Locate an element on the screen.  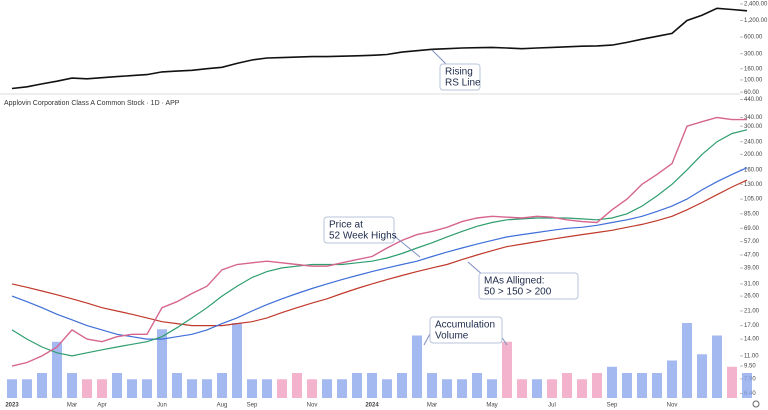
annotation-text: Rising is located at coordinates (459, 72).